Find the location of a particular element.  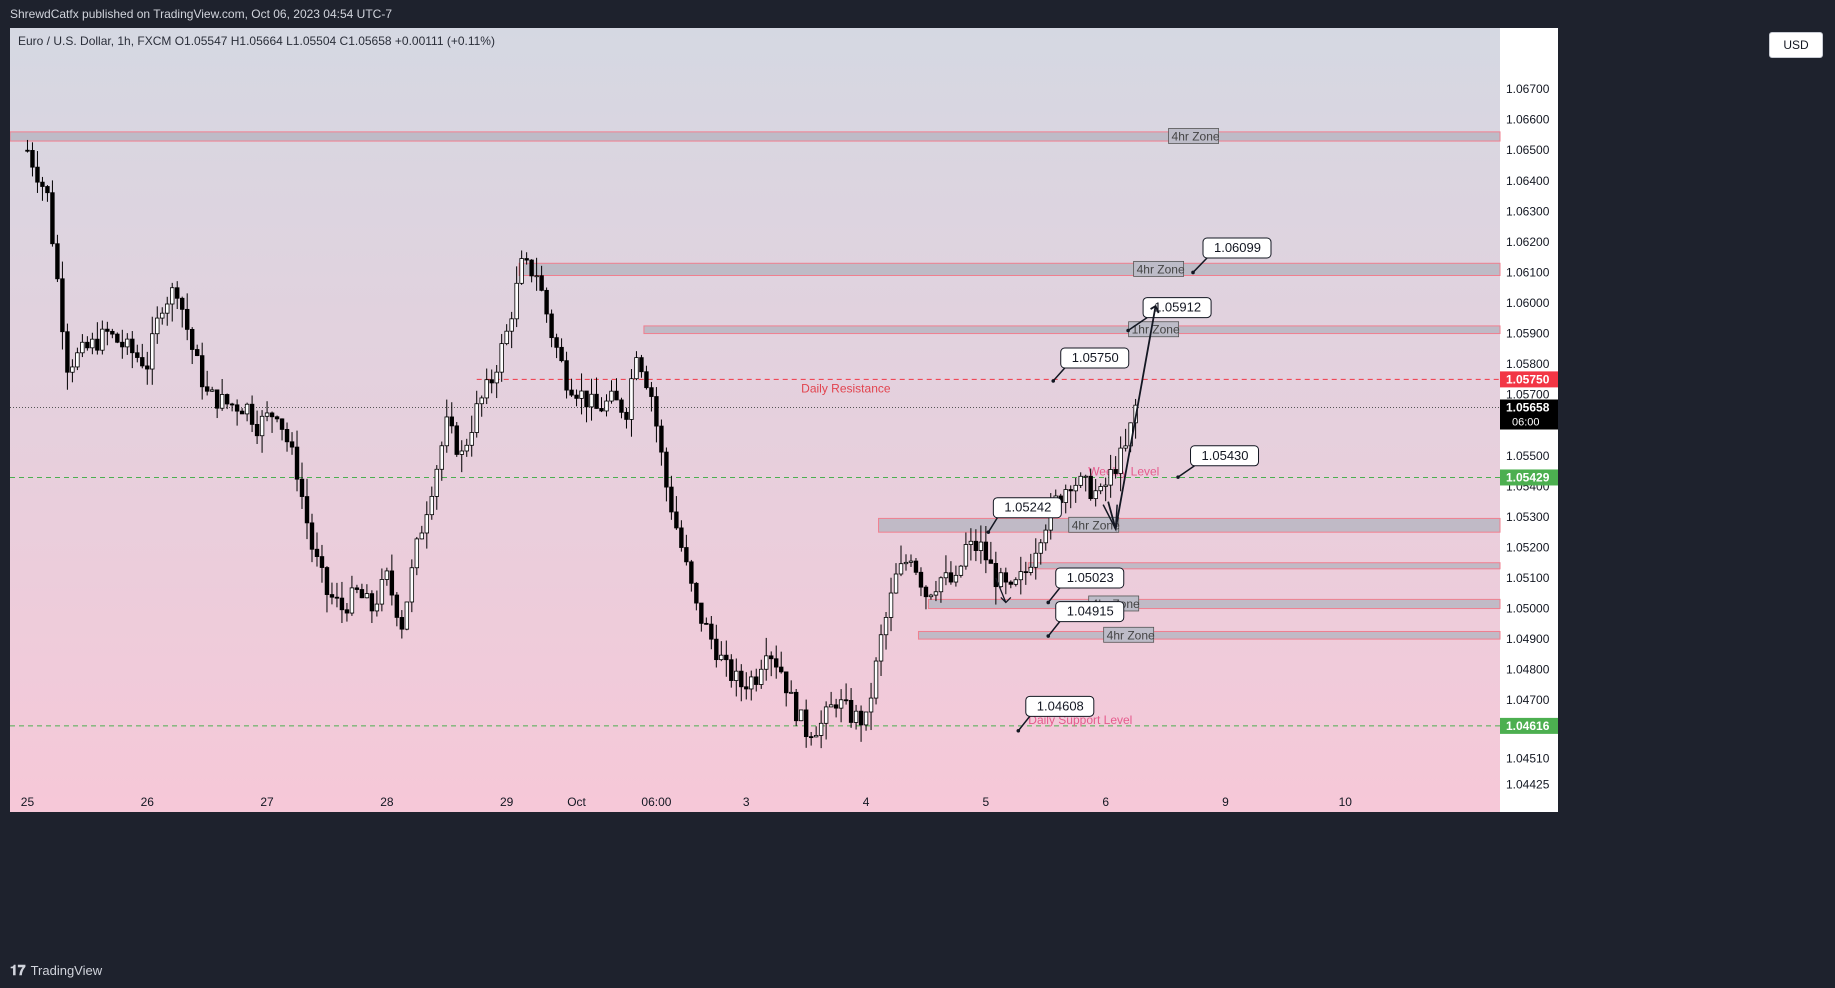

callout-105750-box is located at coordinates (1095, 358).